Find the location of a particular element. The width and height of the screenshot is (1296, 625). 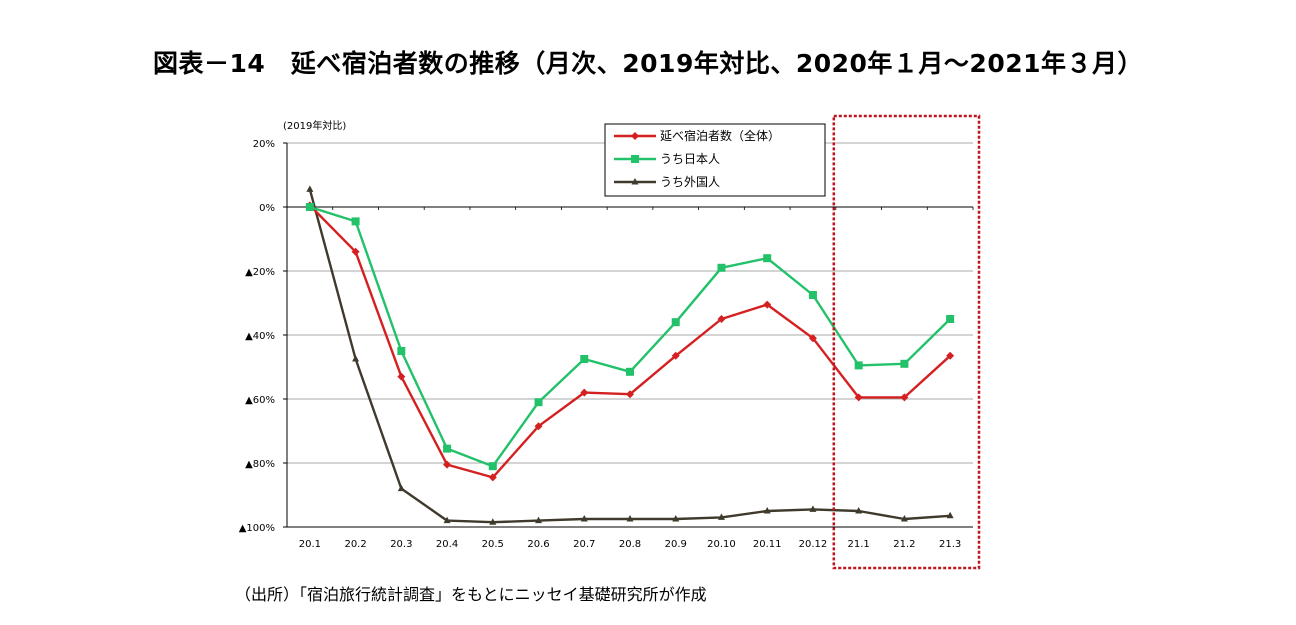

legend-label: 延べ宿泊者数（全体） is located at coordinates (720, 135).